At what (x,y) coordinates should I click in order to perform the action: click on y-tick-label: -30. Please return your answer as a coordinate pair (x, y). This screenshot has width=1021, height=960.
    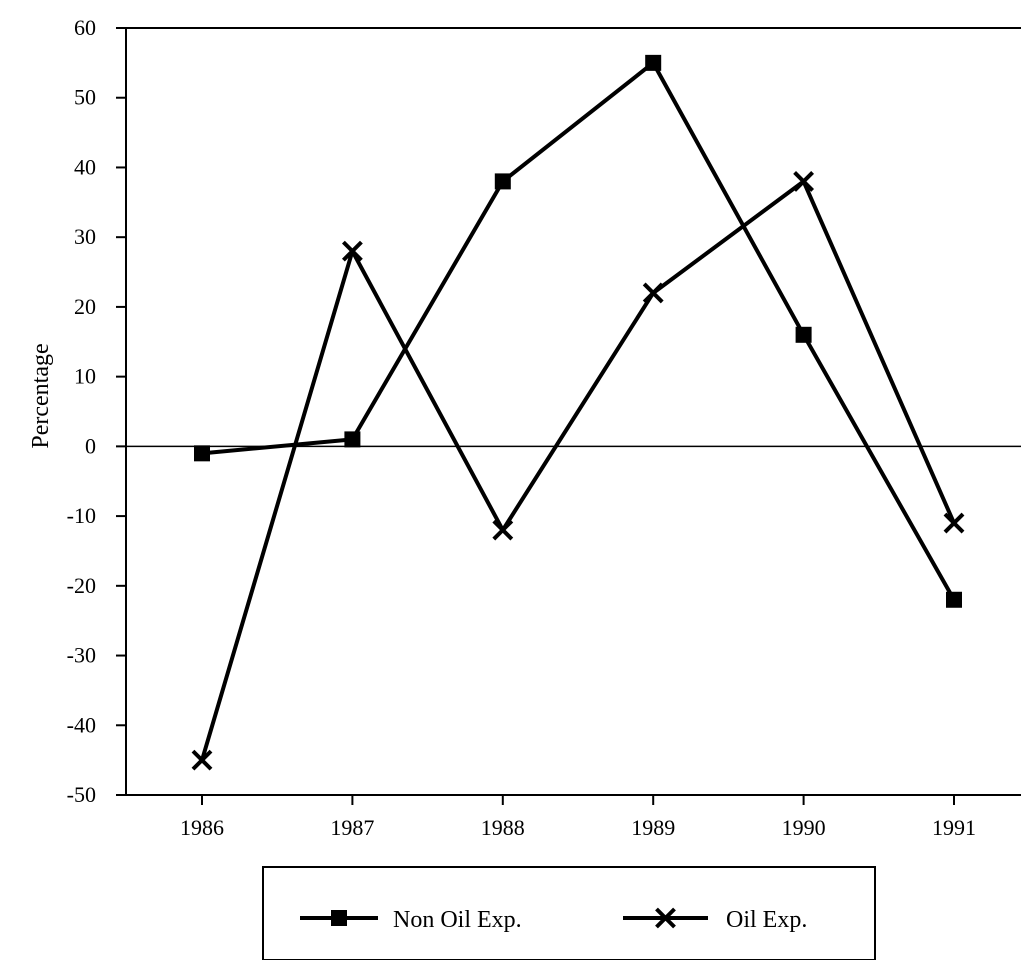
    Looking at the image, I should click on (81, 655).